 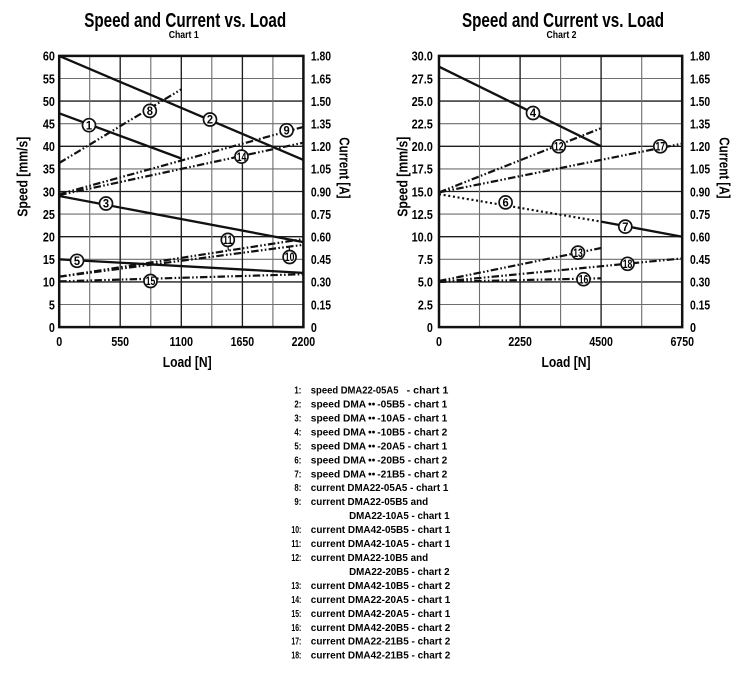 What do you see at coordinates (559, 147) in the screenshot?
I see `svg-text: 12` at bounding box center [559, 147].